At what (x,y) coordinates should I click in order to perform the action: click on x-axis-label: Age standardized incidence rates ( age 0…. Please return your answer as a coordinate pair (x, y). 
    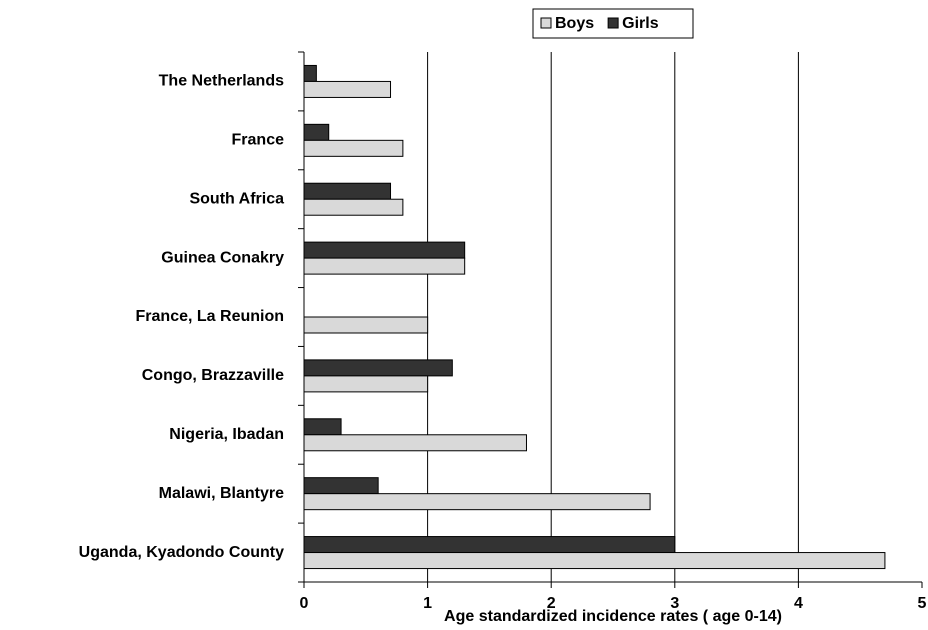
    Looking at the image, I should click on (613, 616).